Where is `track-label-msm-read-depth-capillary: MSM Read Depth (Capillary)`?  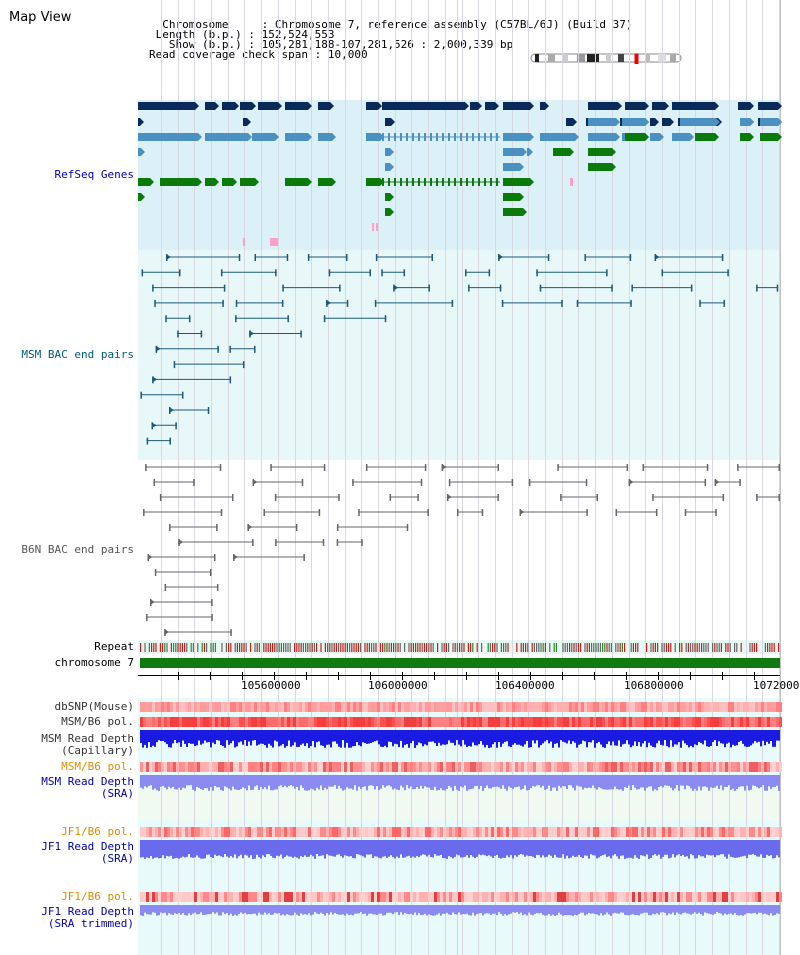 track-label-msm-read-depth-capillary: MSM Read Depth (Capillary) is located at coordinates (87, 745).